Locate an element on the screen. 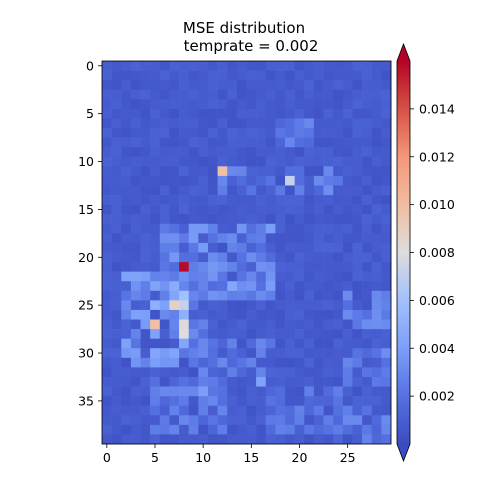 This screenshot has width=500, height=500. x-tick-label: 10 is located at coordinates (203, 457).